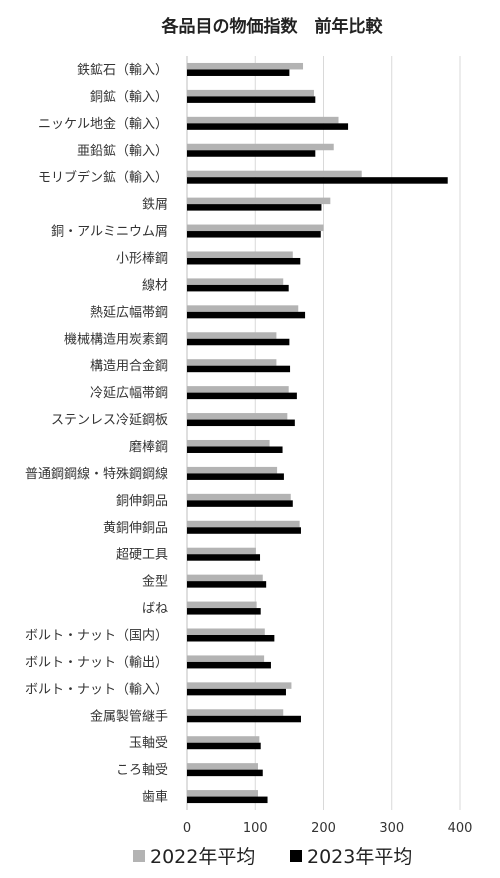 This screenshot has width=500, height=878. Describe the element at coordinates (155, 582) in the screenshot. I see `category-label: 金型` at that location.